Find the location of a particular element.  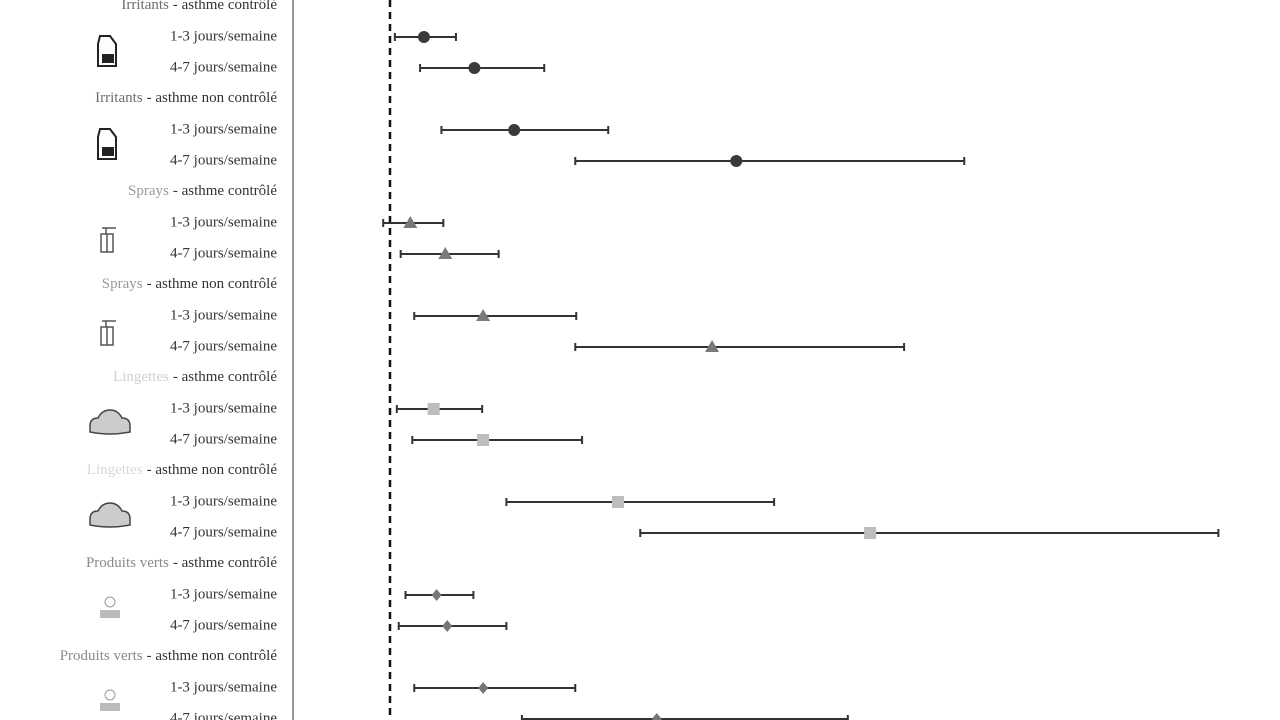

group-header: Lingettes - asthme non contrôlé is located at coordinates (182, 470).